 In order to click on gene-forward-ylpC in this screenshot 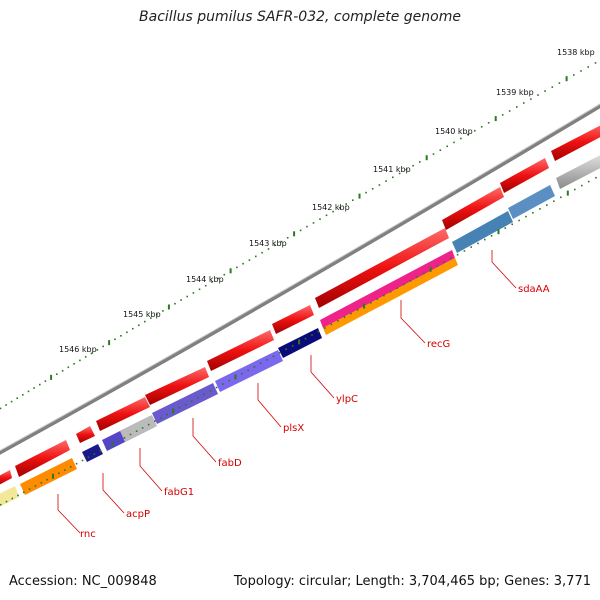, I will do `click(240, 350)`.